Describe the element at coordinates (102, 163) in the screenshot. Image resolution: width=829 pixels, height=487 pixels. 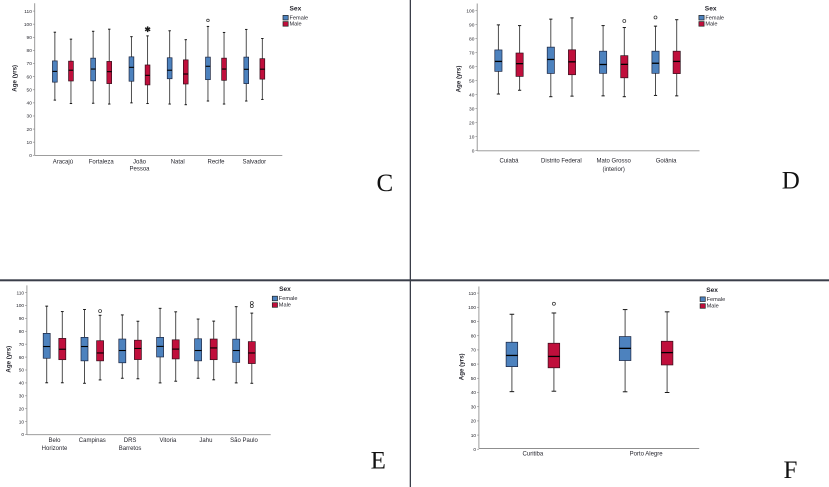
I see `svg-text: Fortaleza` at that location.